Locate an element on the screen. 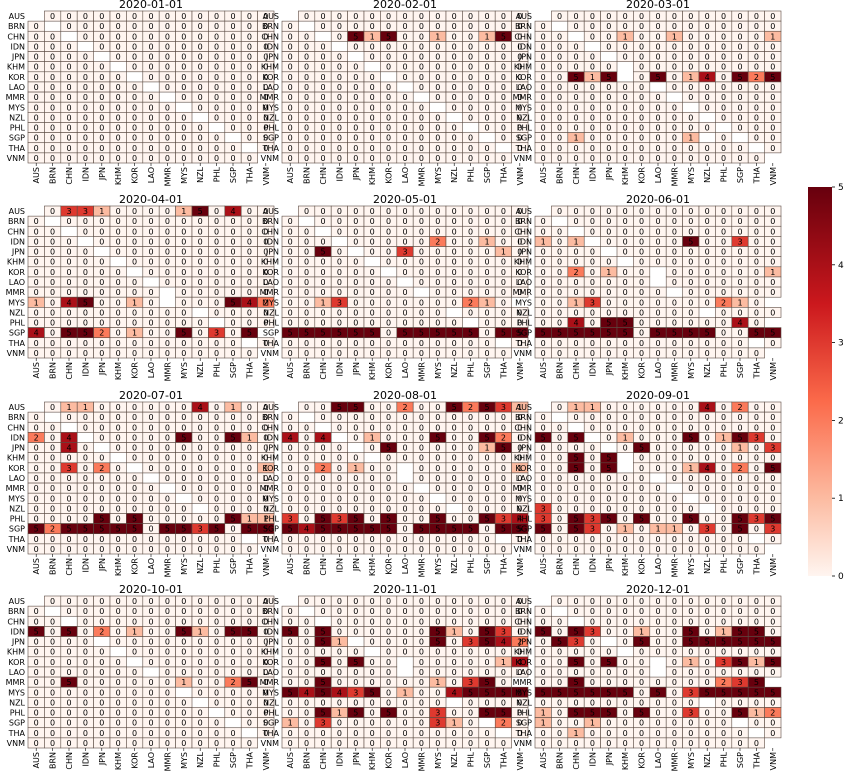 Image resolution: width=850 pixels, height=779 pixels. y-tick-label: THA is located at coordinates (271, 148).